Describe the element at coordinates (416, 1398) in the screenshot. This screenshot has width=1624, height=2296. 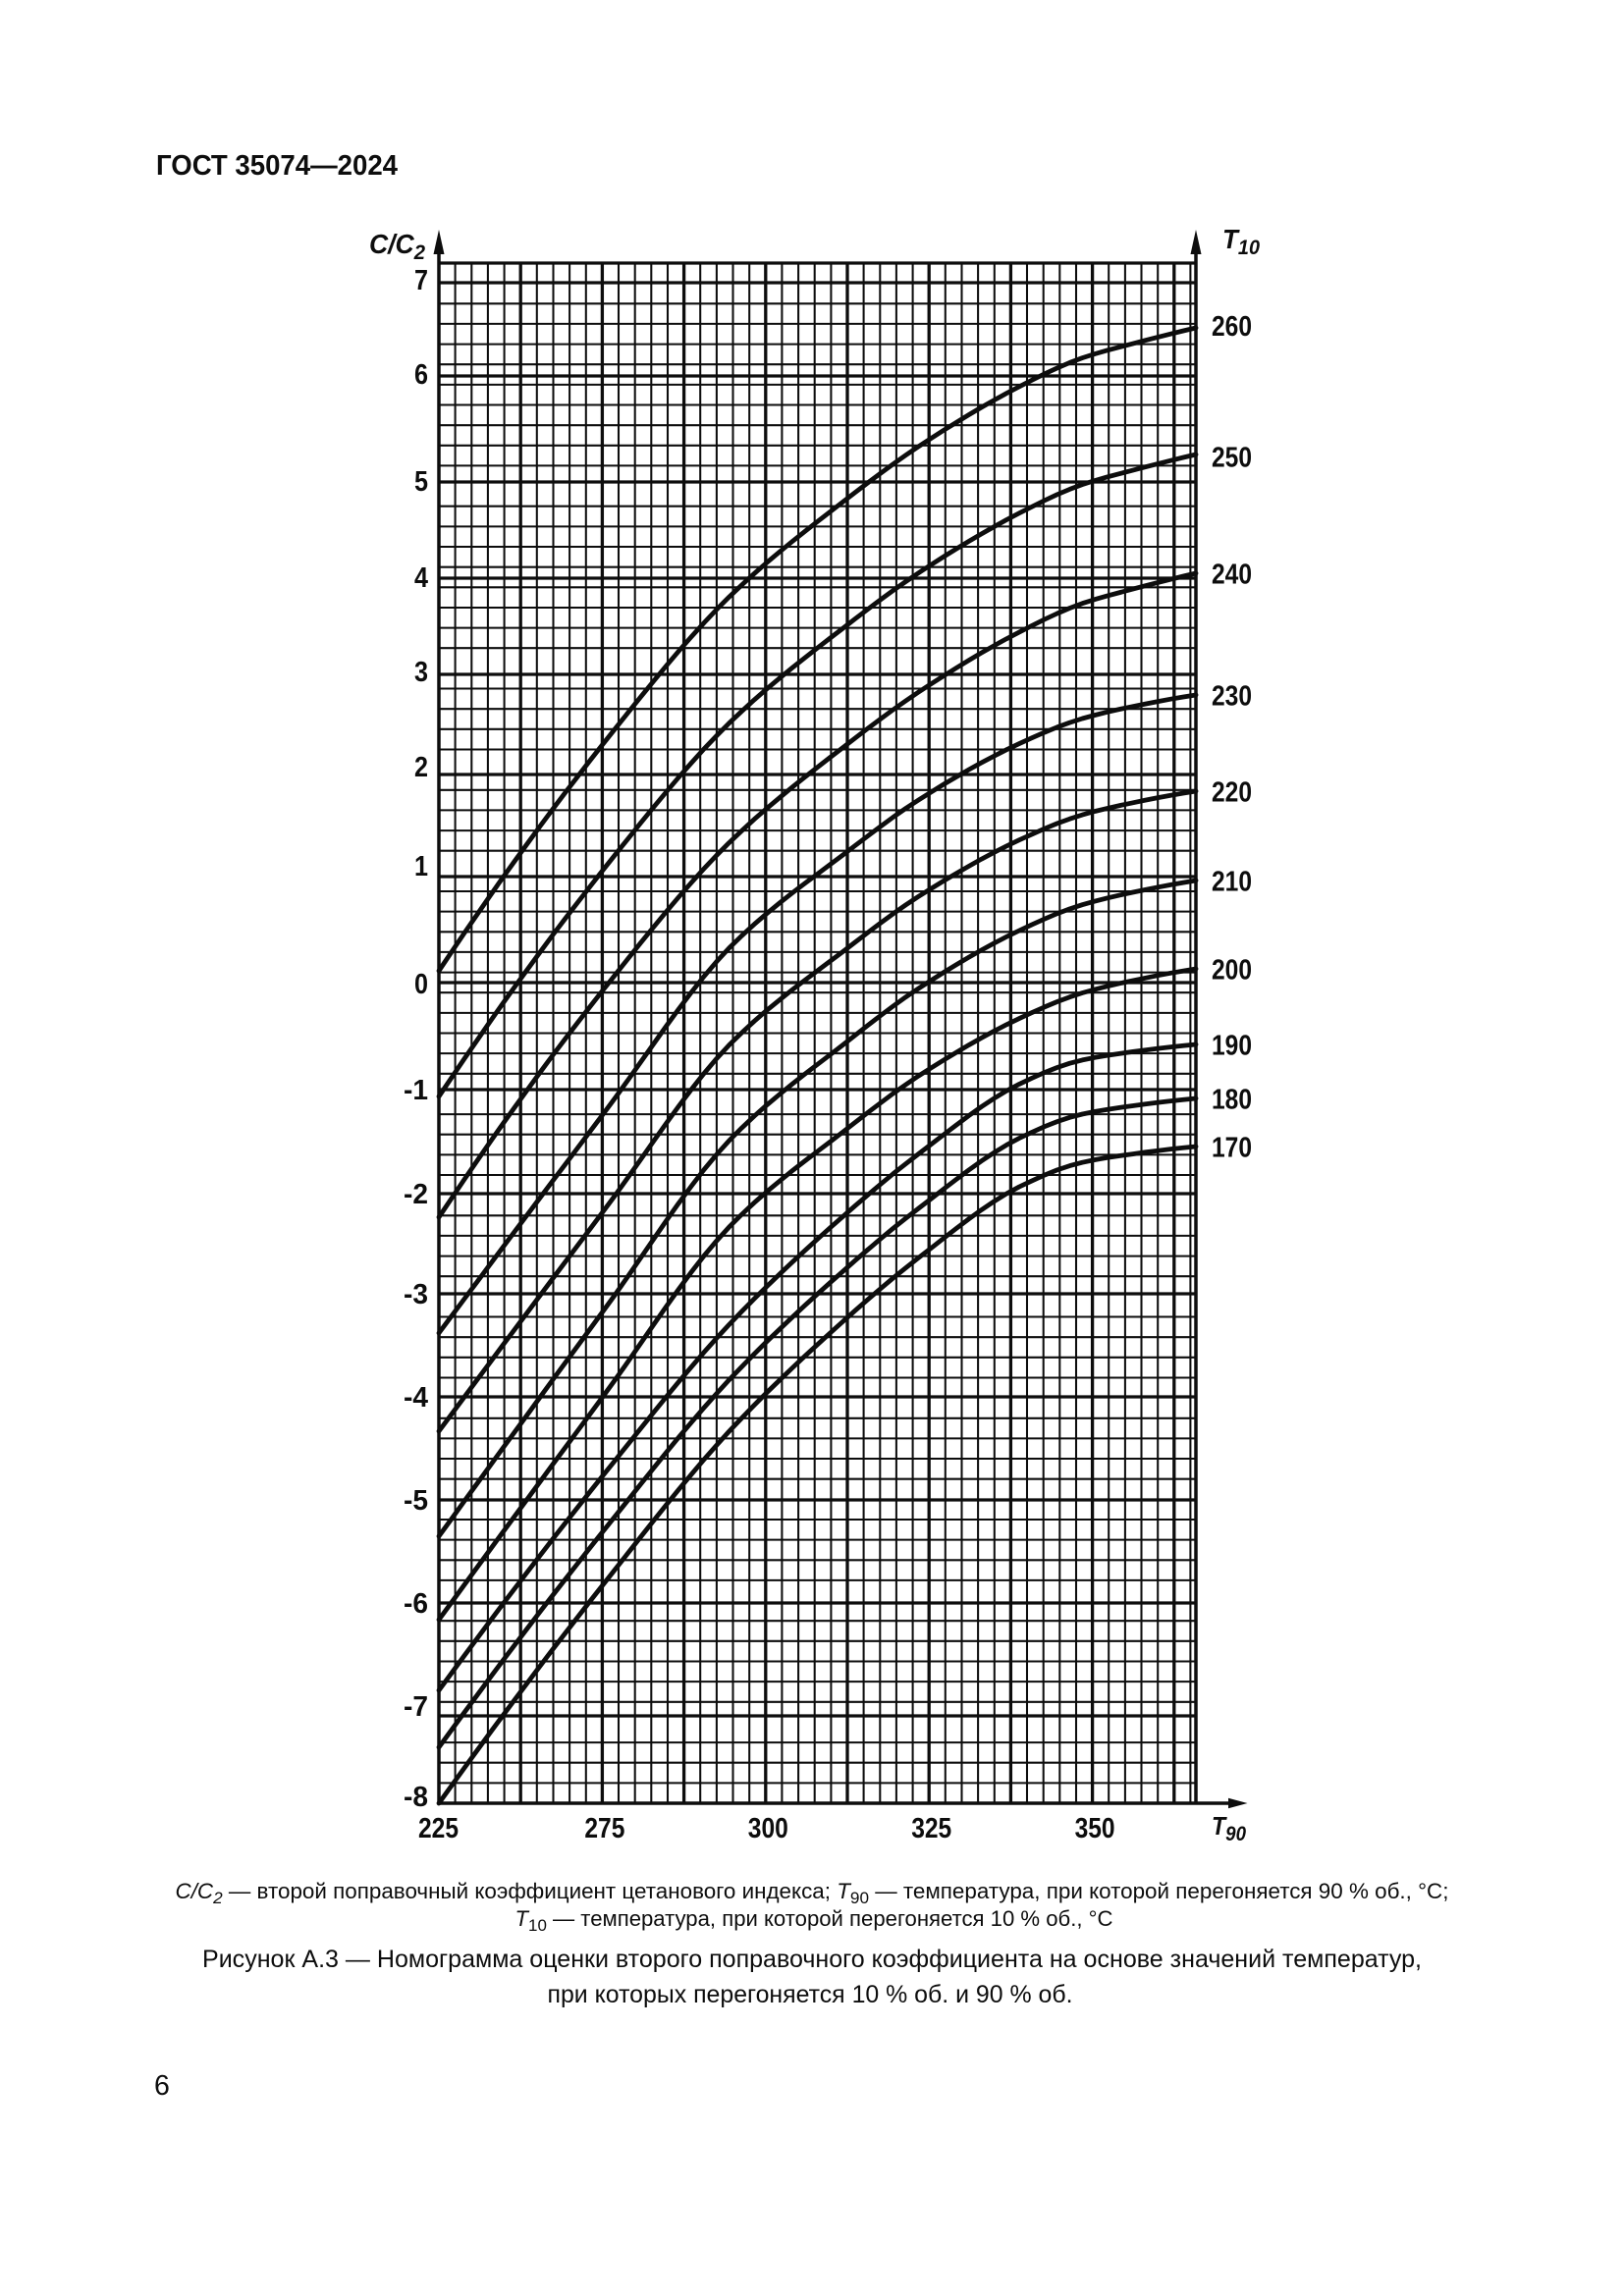
I see `svg-text: -4` at that location.